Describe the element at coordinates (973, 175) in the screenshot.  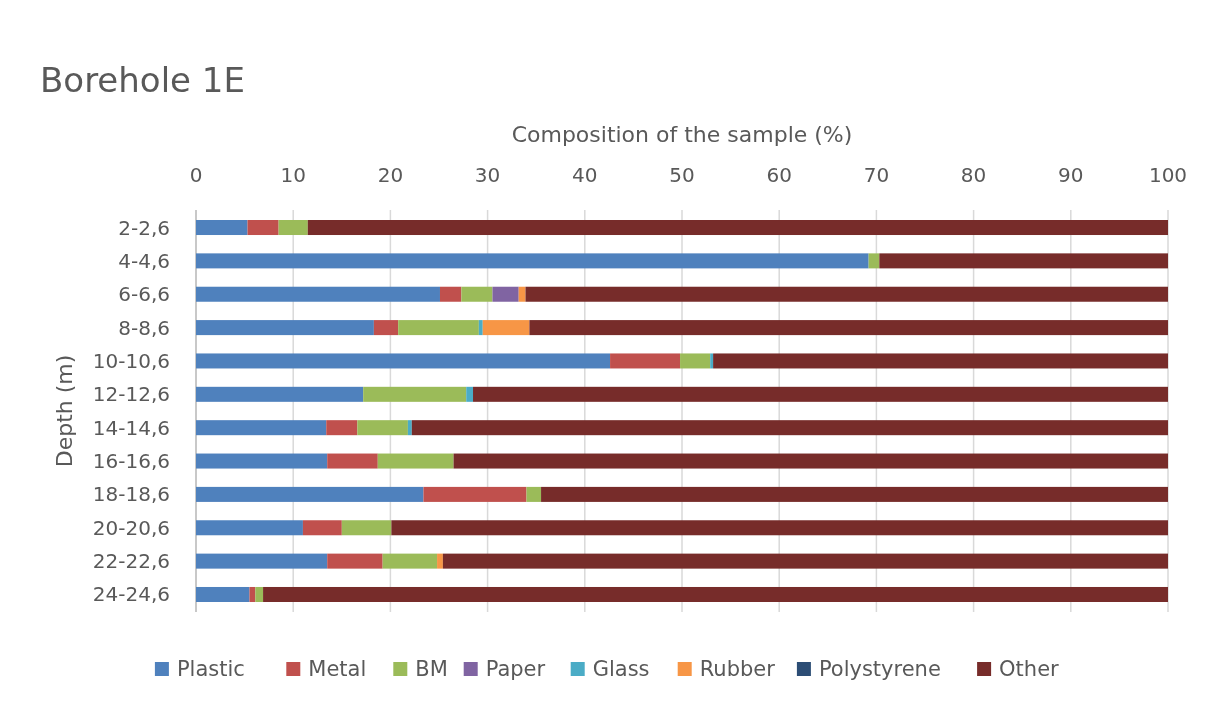
I see `x-tick-label: 80` at that location.